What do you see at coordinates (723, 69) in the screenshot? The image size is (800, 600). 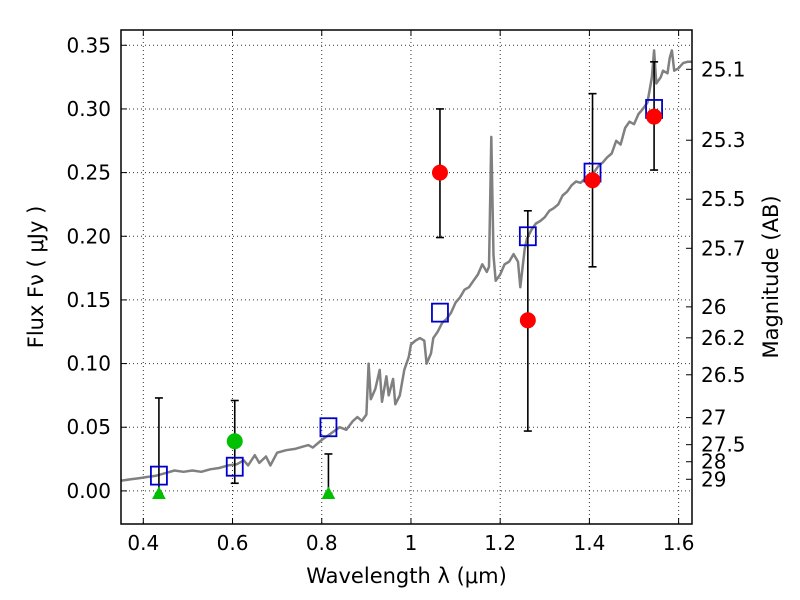 I see `right-tick-label: 25.1` at bounding box center [723, 69].